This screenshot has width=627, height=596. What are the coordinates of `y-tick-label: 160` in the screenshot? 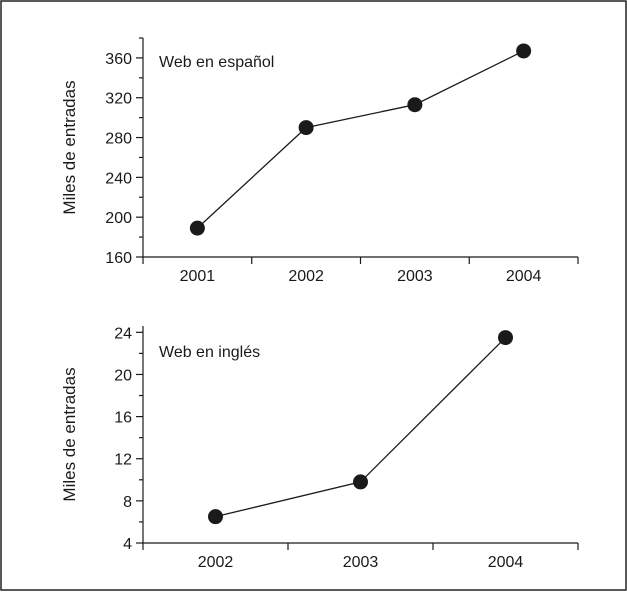 It's located at (118, 258).